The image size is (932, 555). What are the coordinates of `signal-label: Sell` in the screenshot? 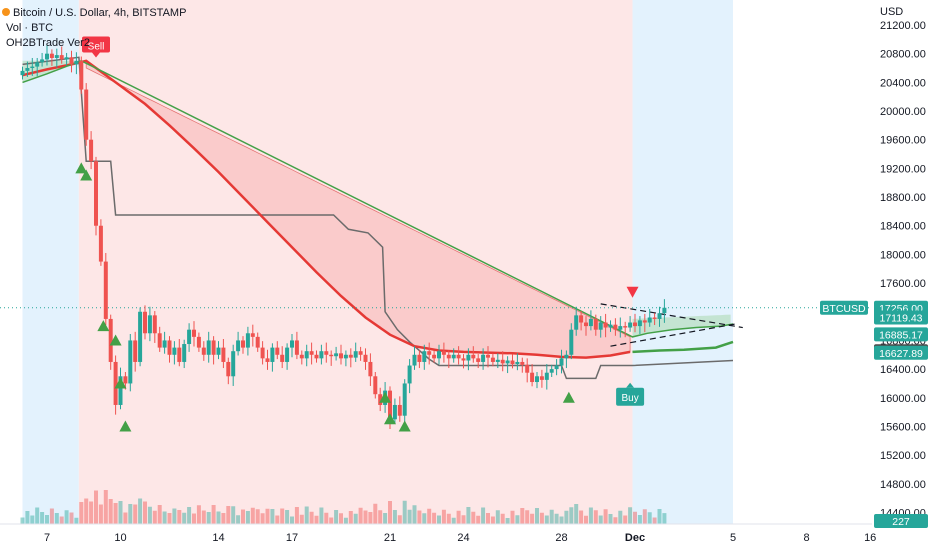 It's located at (96, 47).